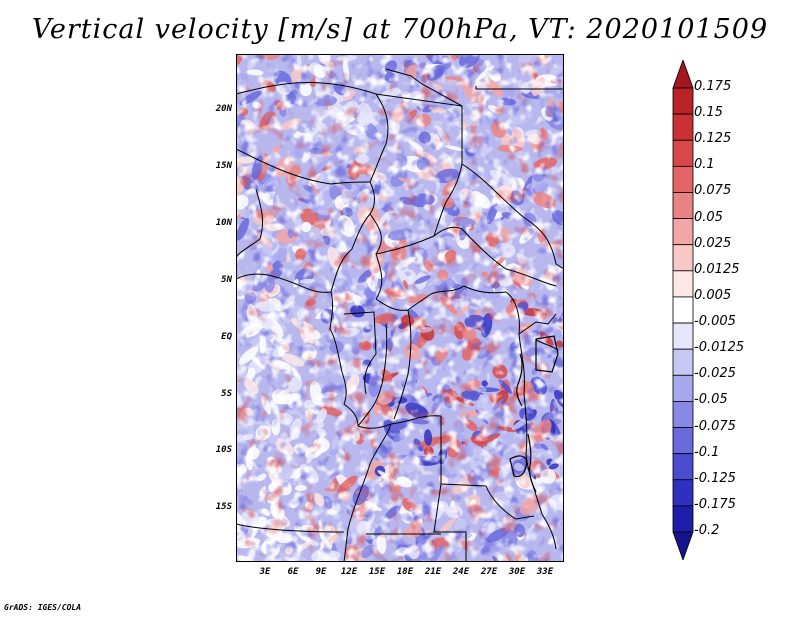  What do you see at coordinates (715, 374) in the screenshot?
I see `colorbar-label: -0.025` at bounding box center [715, 374].